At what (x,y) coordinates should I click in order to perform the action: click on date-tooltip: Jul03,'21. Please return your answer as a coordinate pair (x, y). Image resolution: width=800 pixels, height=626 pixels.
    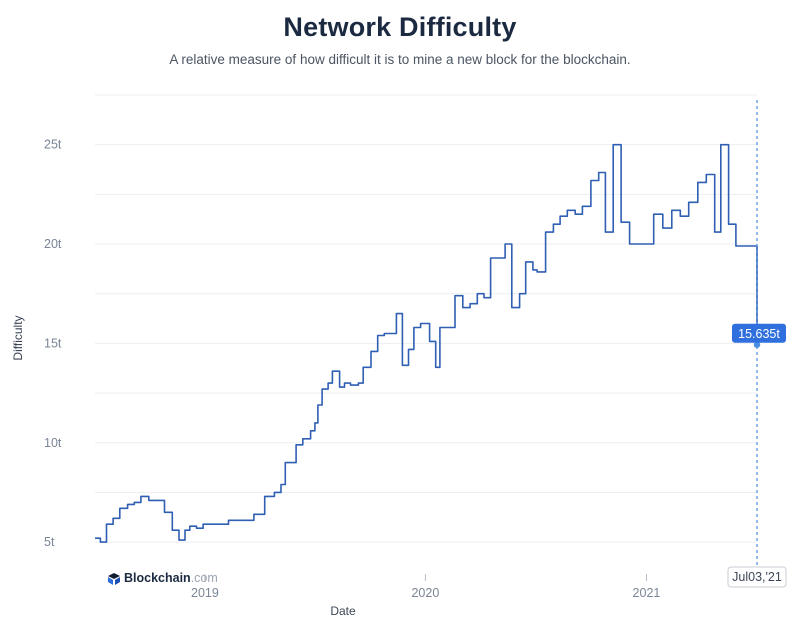
    Looking at the image, I should click on (757, 577).